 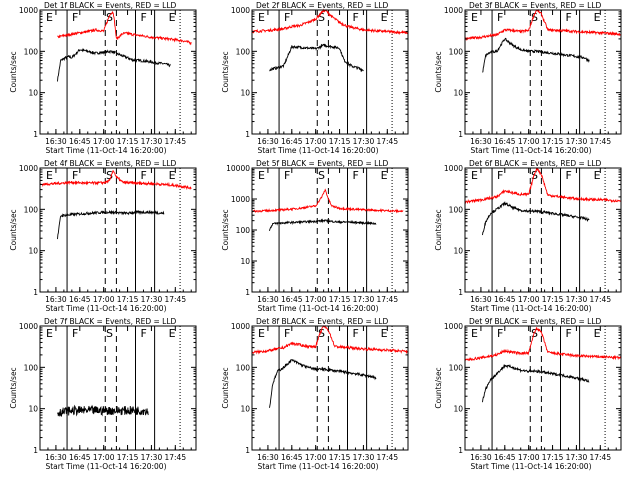 I want to click on panel-title: Det 5f BLACK = Events, RED = LLD, so click(x=322, y=163).